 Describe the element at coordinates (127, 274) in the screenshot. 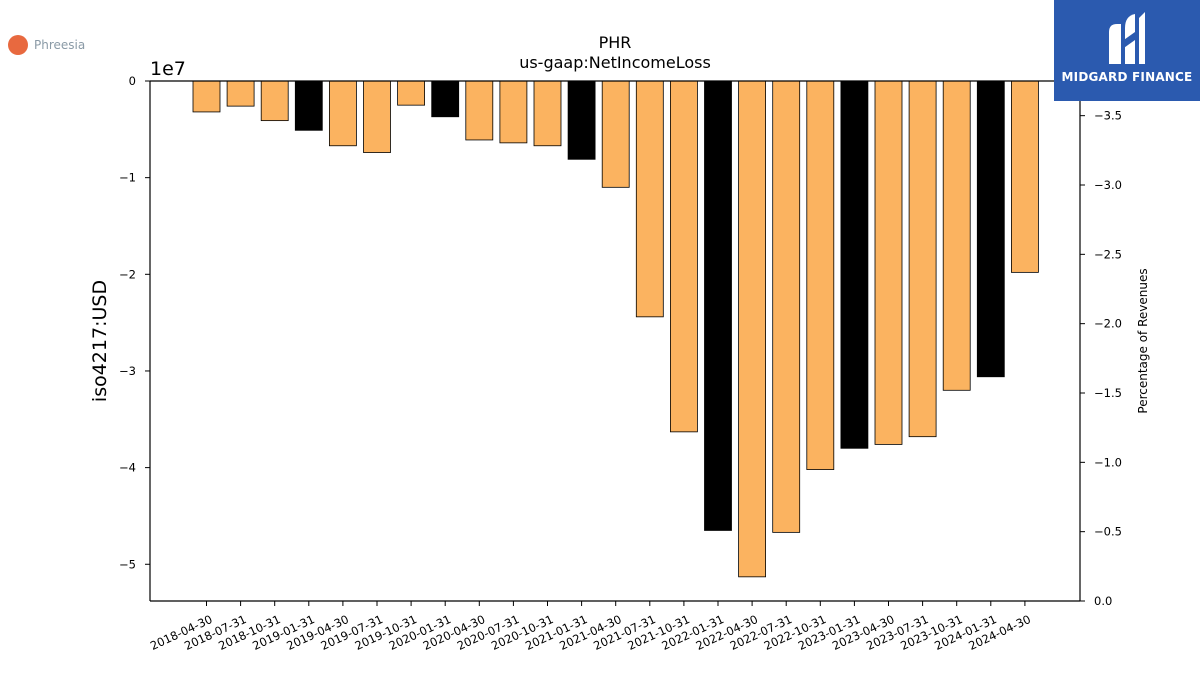

I see `y-tick-label: −2` at that location.